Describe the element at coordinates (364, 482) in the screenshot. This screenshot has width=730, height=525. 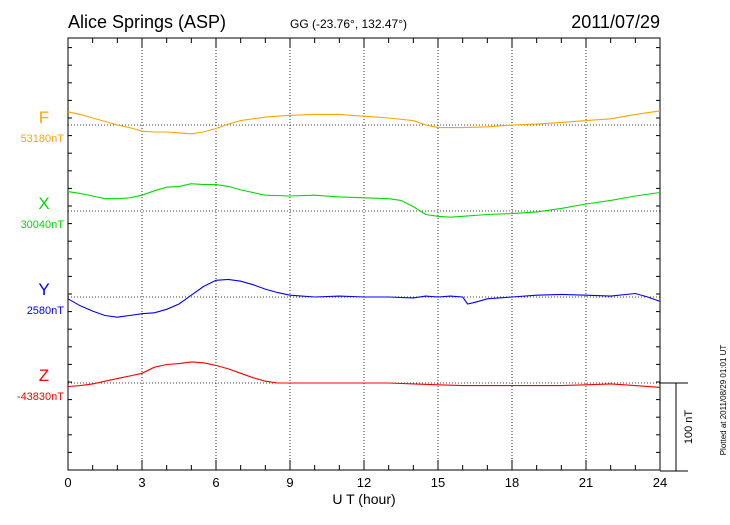
I see `x-tick-label: 12` at that location.